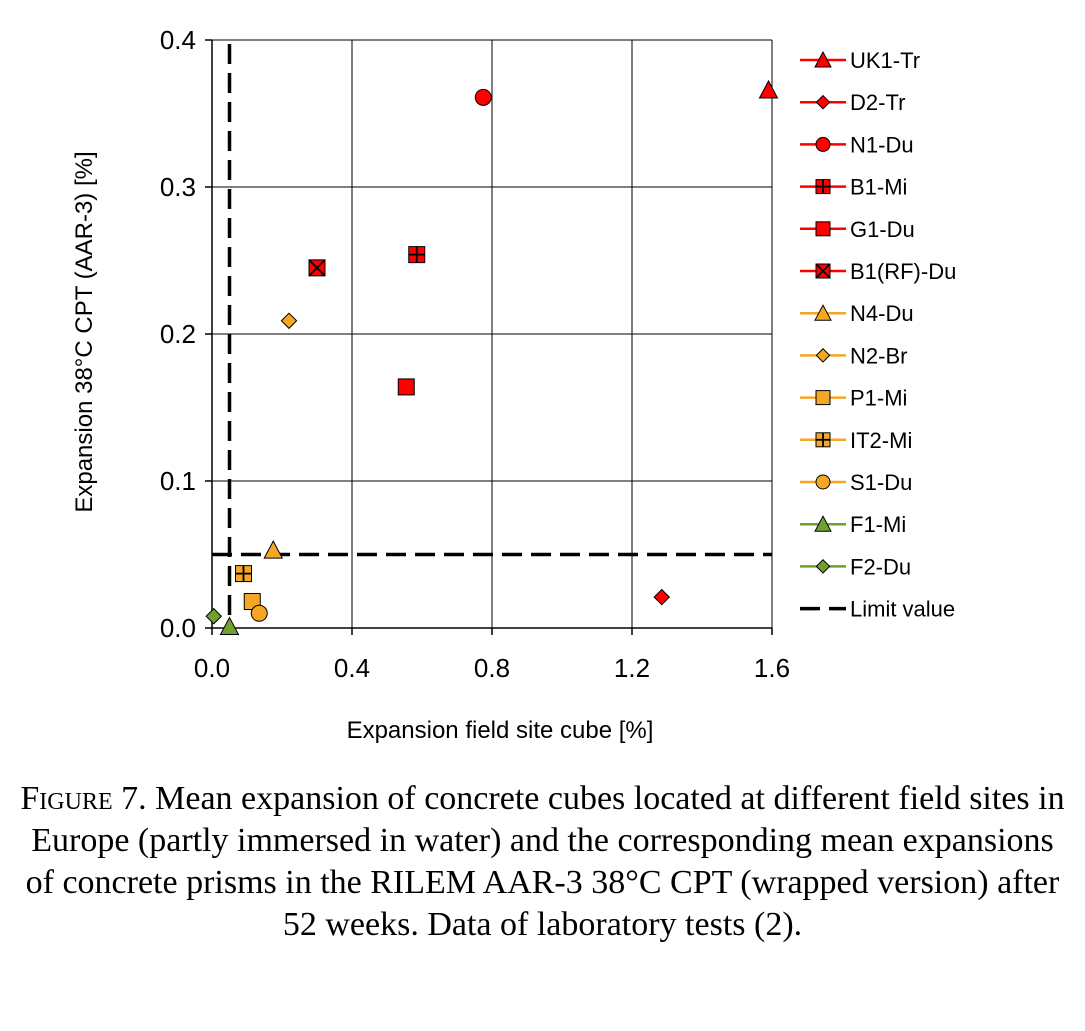 This screenshot has width=1085, height=1031. Describe the element at coordinates (772, 668) in the screenshot. I see `x-tick-label: 1.6` at that location.